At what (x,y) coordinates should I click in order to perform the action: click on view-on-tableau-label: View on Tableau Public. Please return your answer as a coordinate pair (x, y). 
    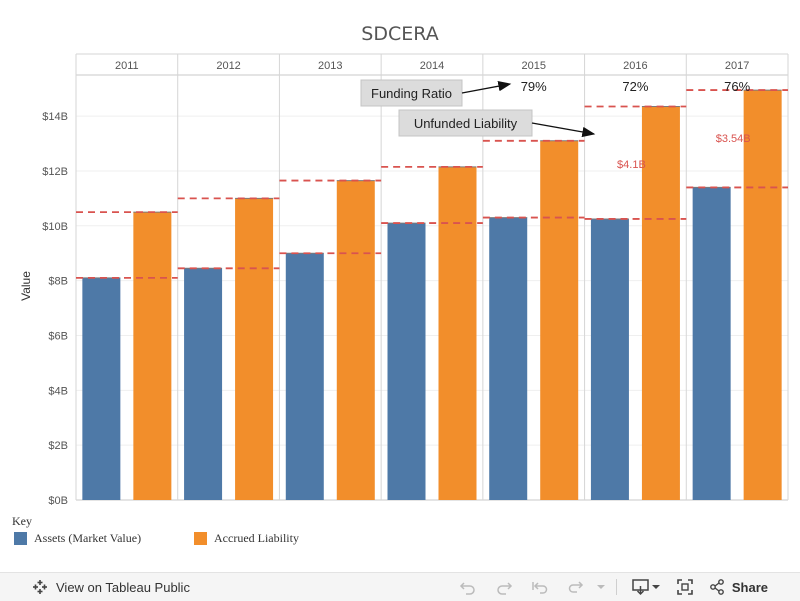
    Looking at the image, I should click on (123, 587).